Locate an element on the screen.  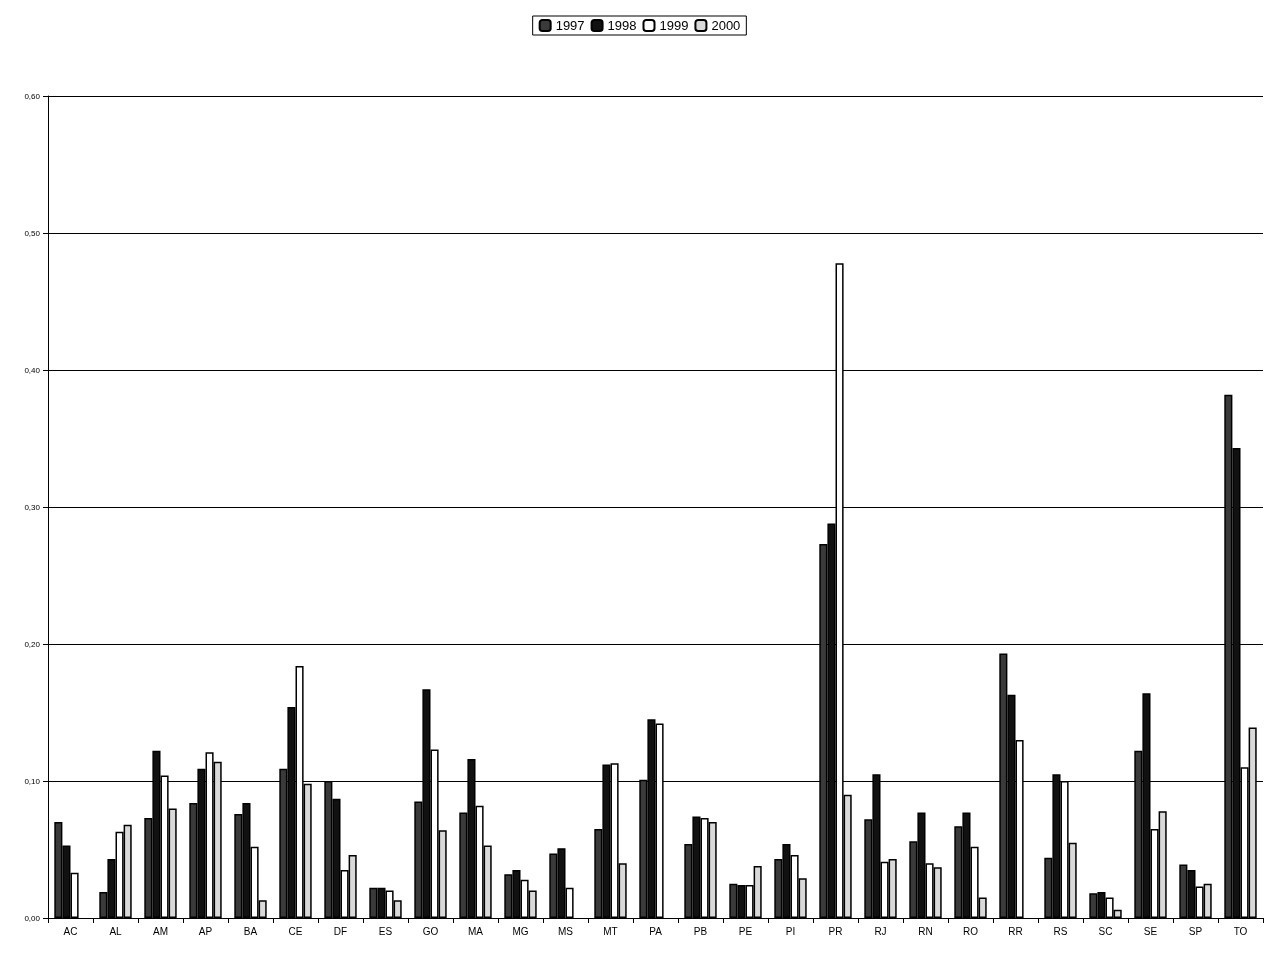
x-tick-label: AL is located at coordinates (116, 931).